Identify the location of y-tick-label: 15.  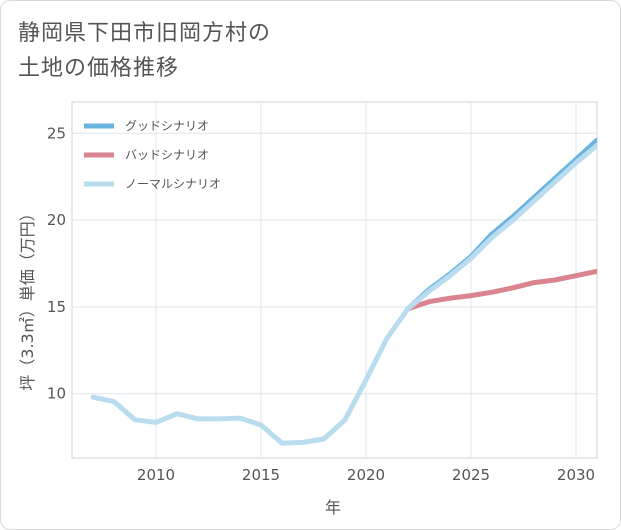
(56, 307).